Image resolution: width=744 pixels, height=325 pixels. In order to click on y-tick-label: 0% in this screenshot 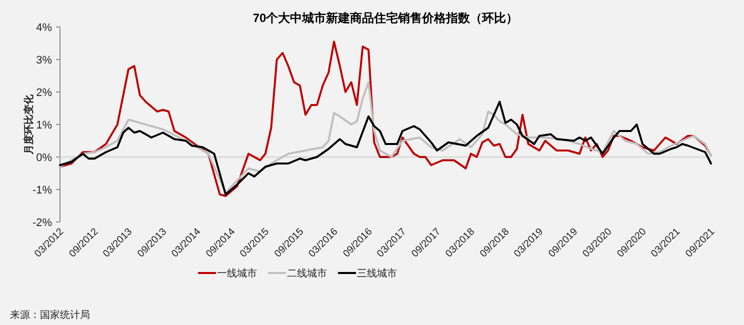, I will do `click(44, 158)`.